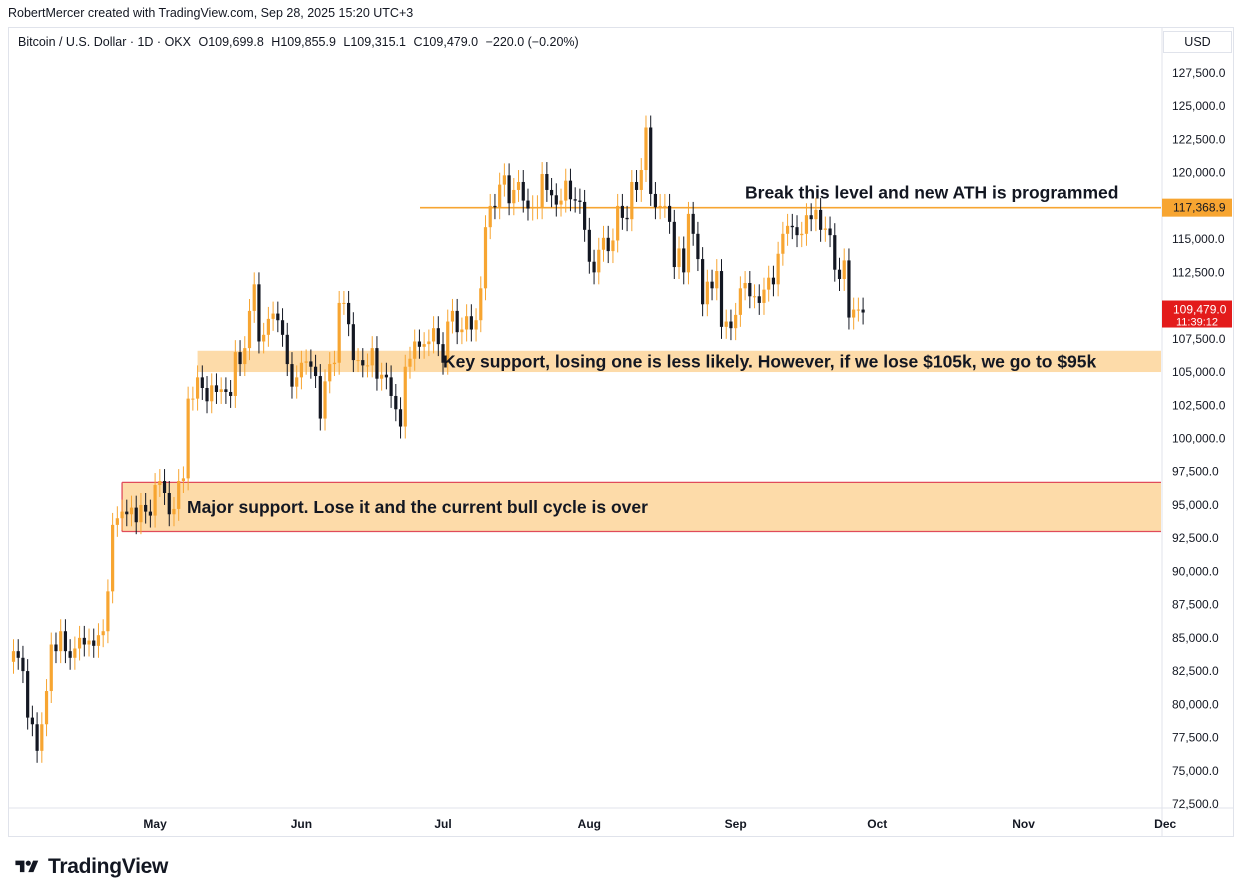 The width and height of the screenshot is (1247, 893). I want to click on symbol-title: Bitcoin / U.S. Dollar · 1D · OKX, so click(104, 42).